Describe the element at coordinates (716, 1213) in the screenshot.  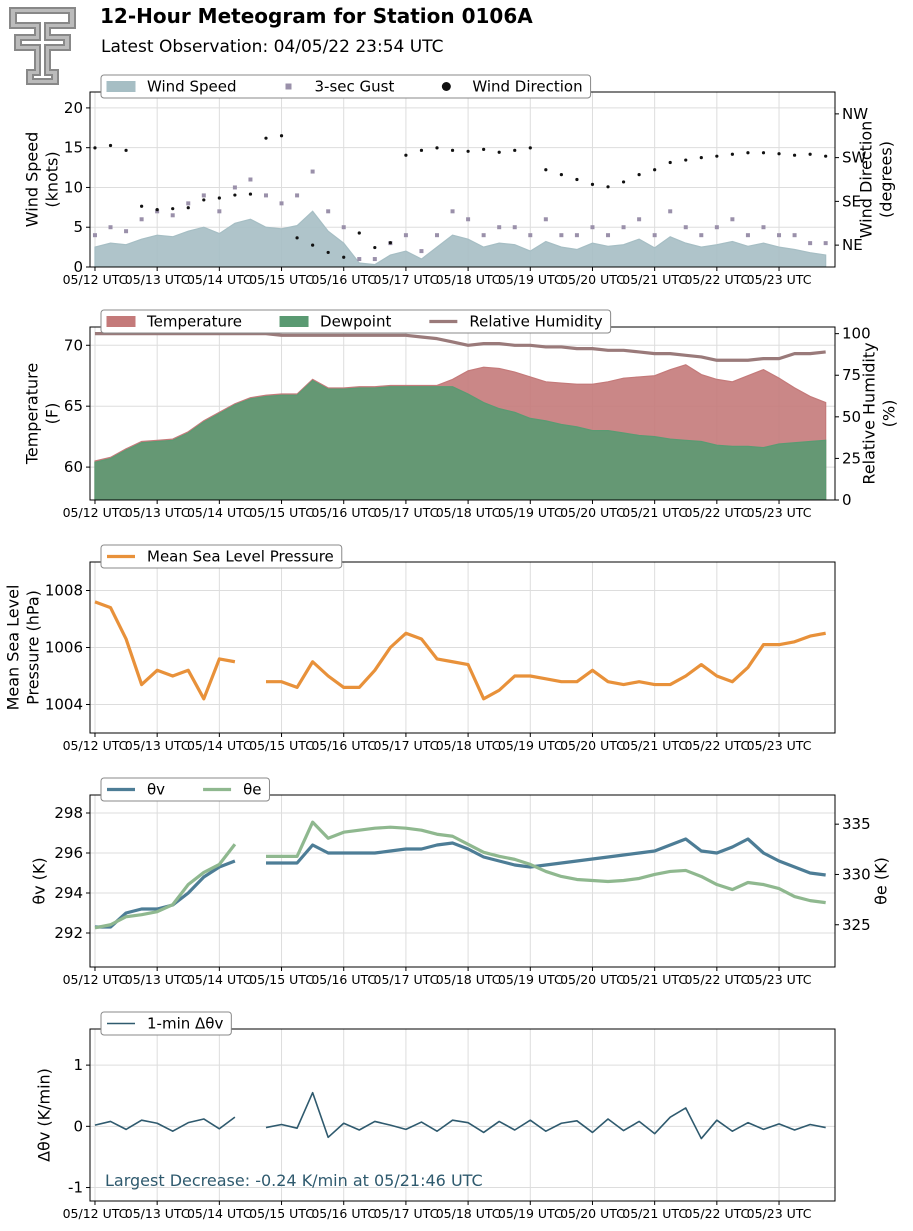
I see `x-tick-label: 05/22 UTC` at that location.